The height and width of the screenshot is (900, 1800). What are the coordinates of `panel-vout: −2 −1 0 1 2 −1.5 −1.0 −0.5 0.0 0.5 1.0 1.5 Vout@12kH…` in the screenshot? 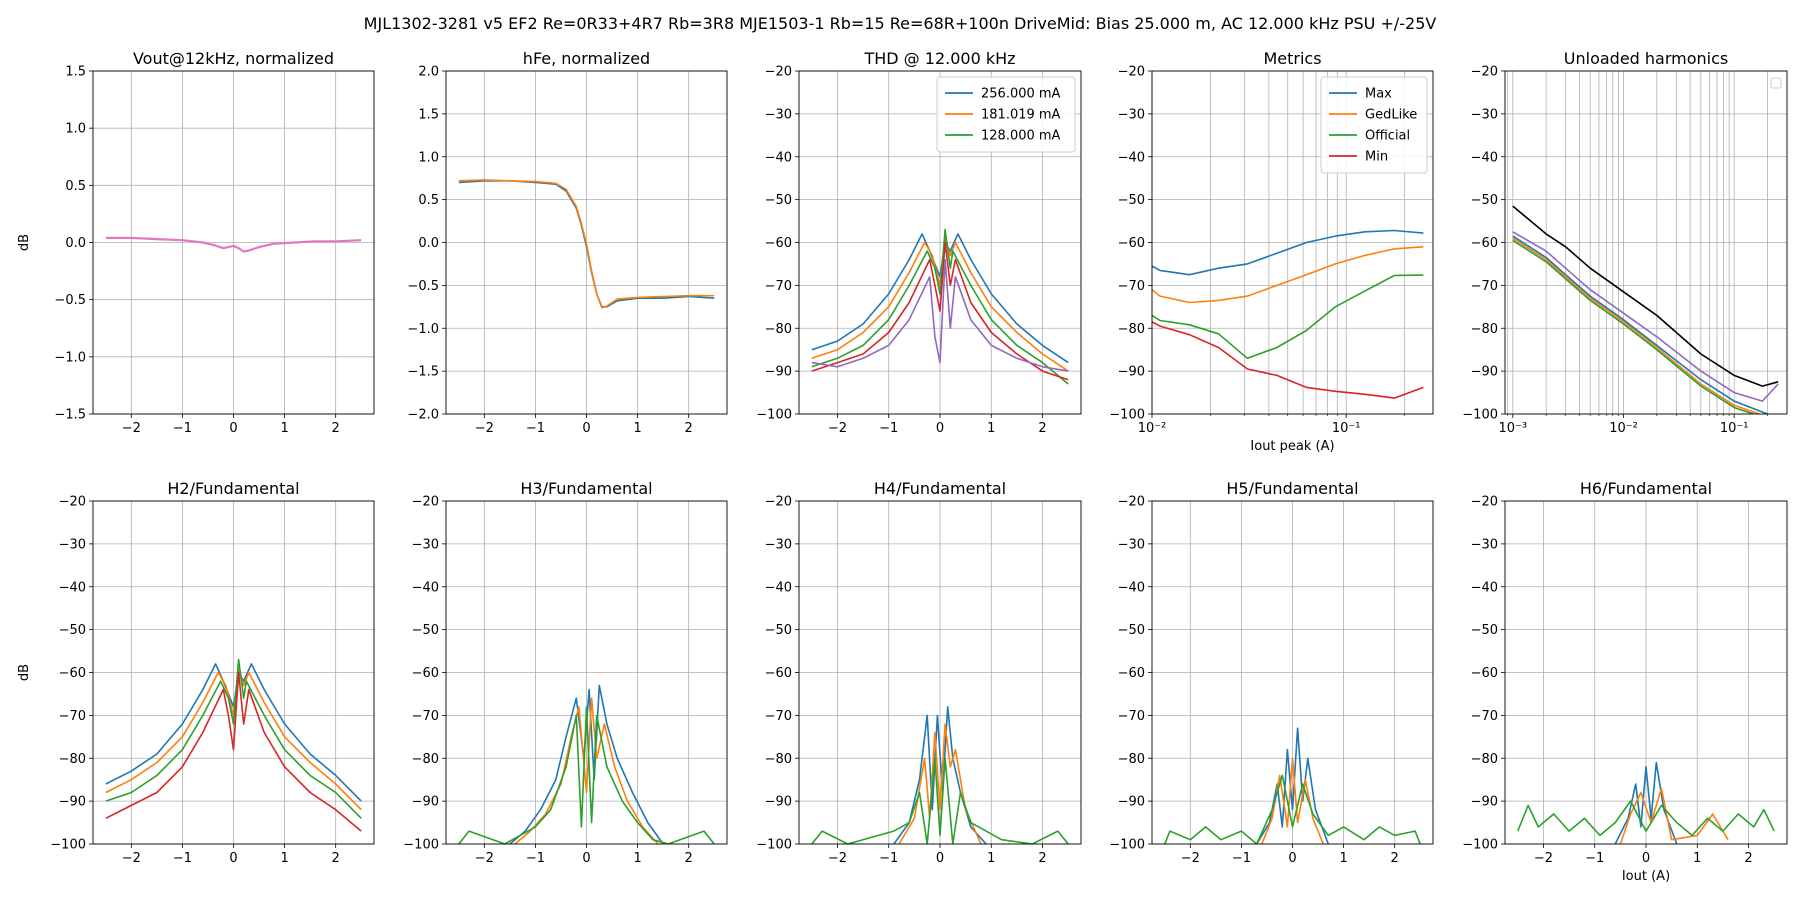 It's located at (196, 242).